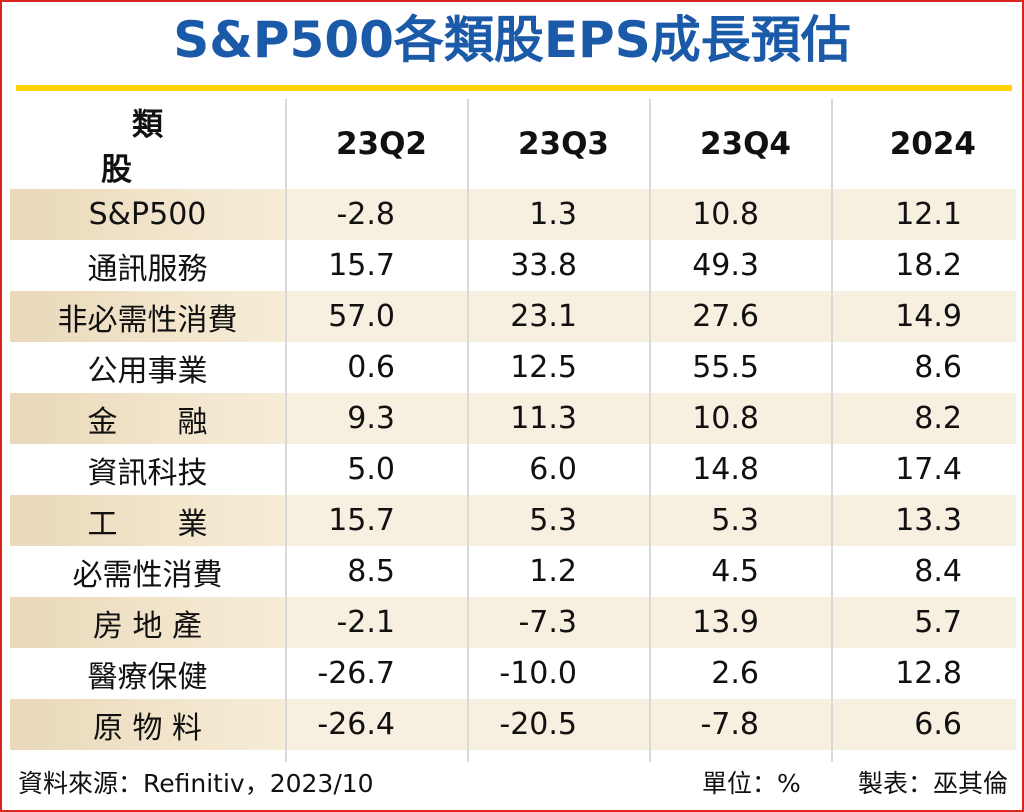 The image size is (1024, 812). What do you see at coordinates (923, 214) in the screenshot?
I see `row-value: 12.1` at bounding box center [923, 214].